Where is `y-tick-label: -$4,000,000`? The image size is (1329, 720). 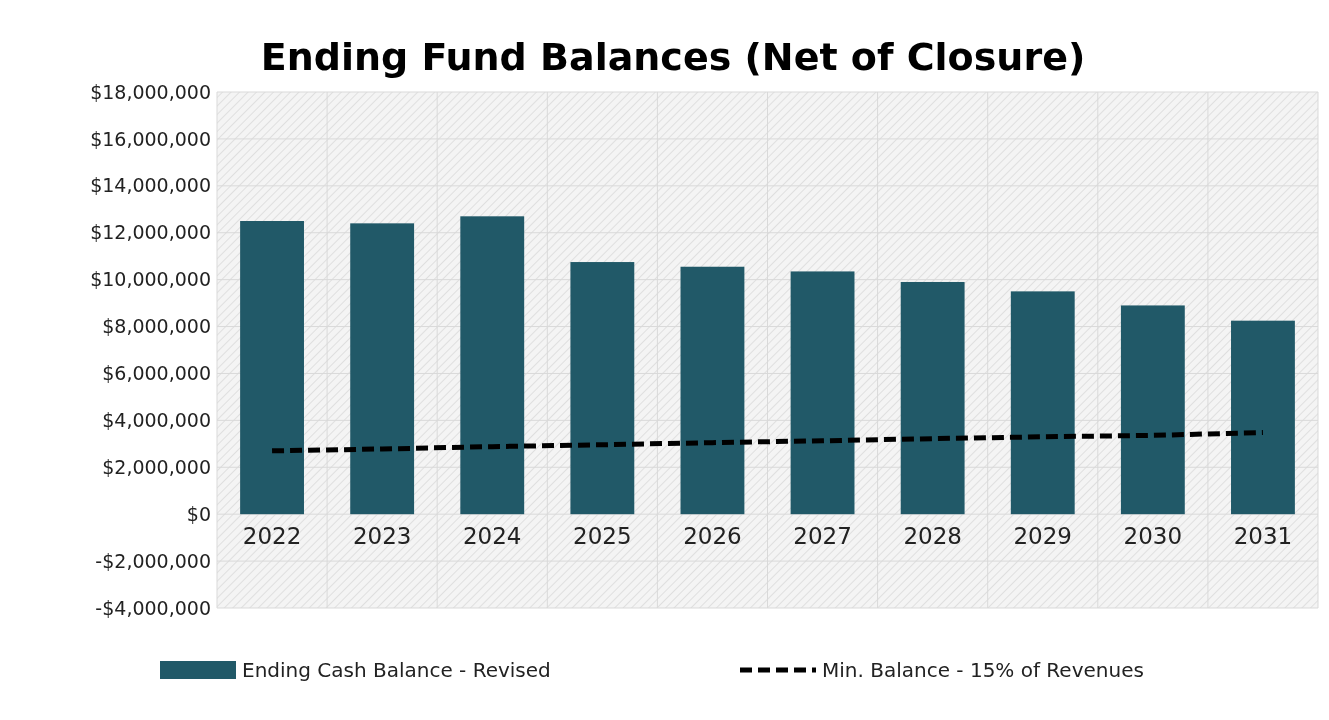
y-tick-label: -$4,000,000 is located at coordinates (153, 607).